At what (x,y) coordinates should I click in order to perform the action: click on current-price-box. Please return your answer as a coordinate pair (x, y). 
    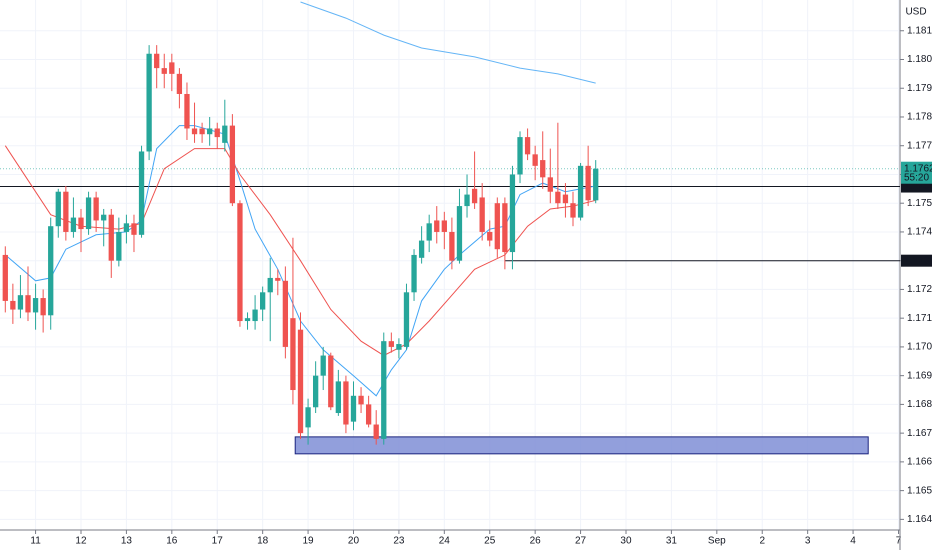
    Looking at the image, I should click on (916, 172).